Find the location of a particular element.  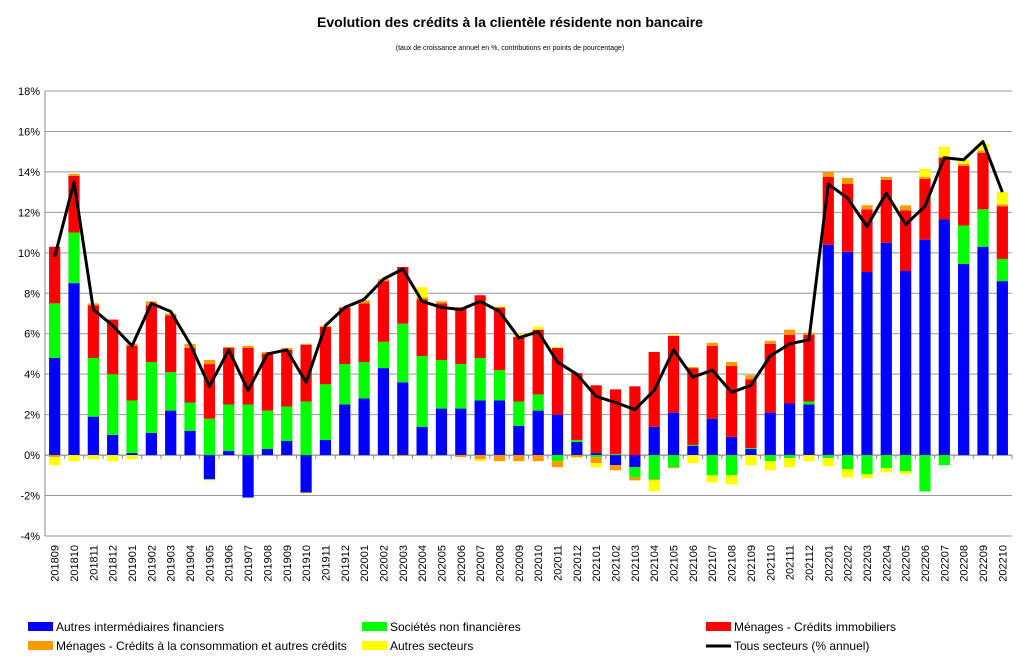

x-tick-label: 202001 is located at coordinates (365, 563).